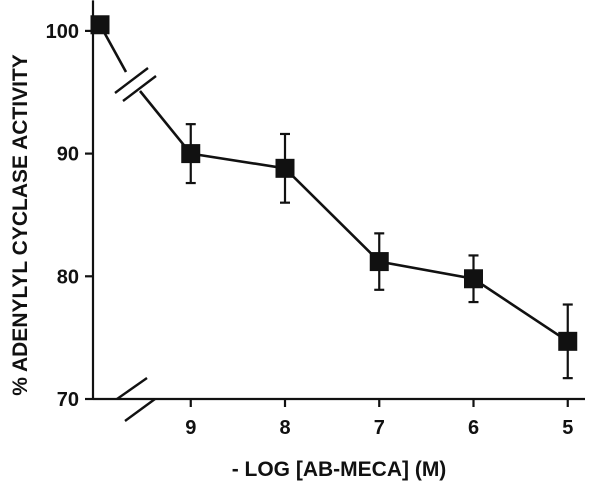 This screenshot has width=601, height=489. Describe the element at coordinates (339, 469) in the screenshot. I see `x-axis-title: - LOG [AB-MECA] (M)` at that location.